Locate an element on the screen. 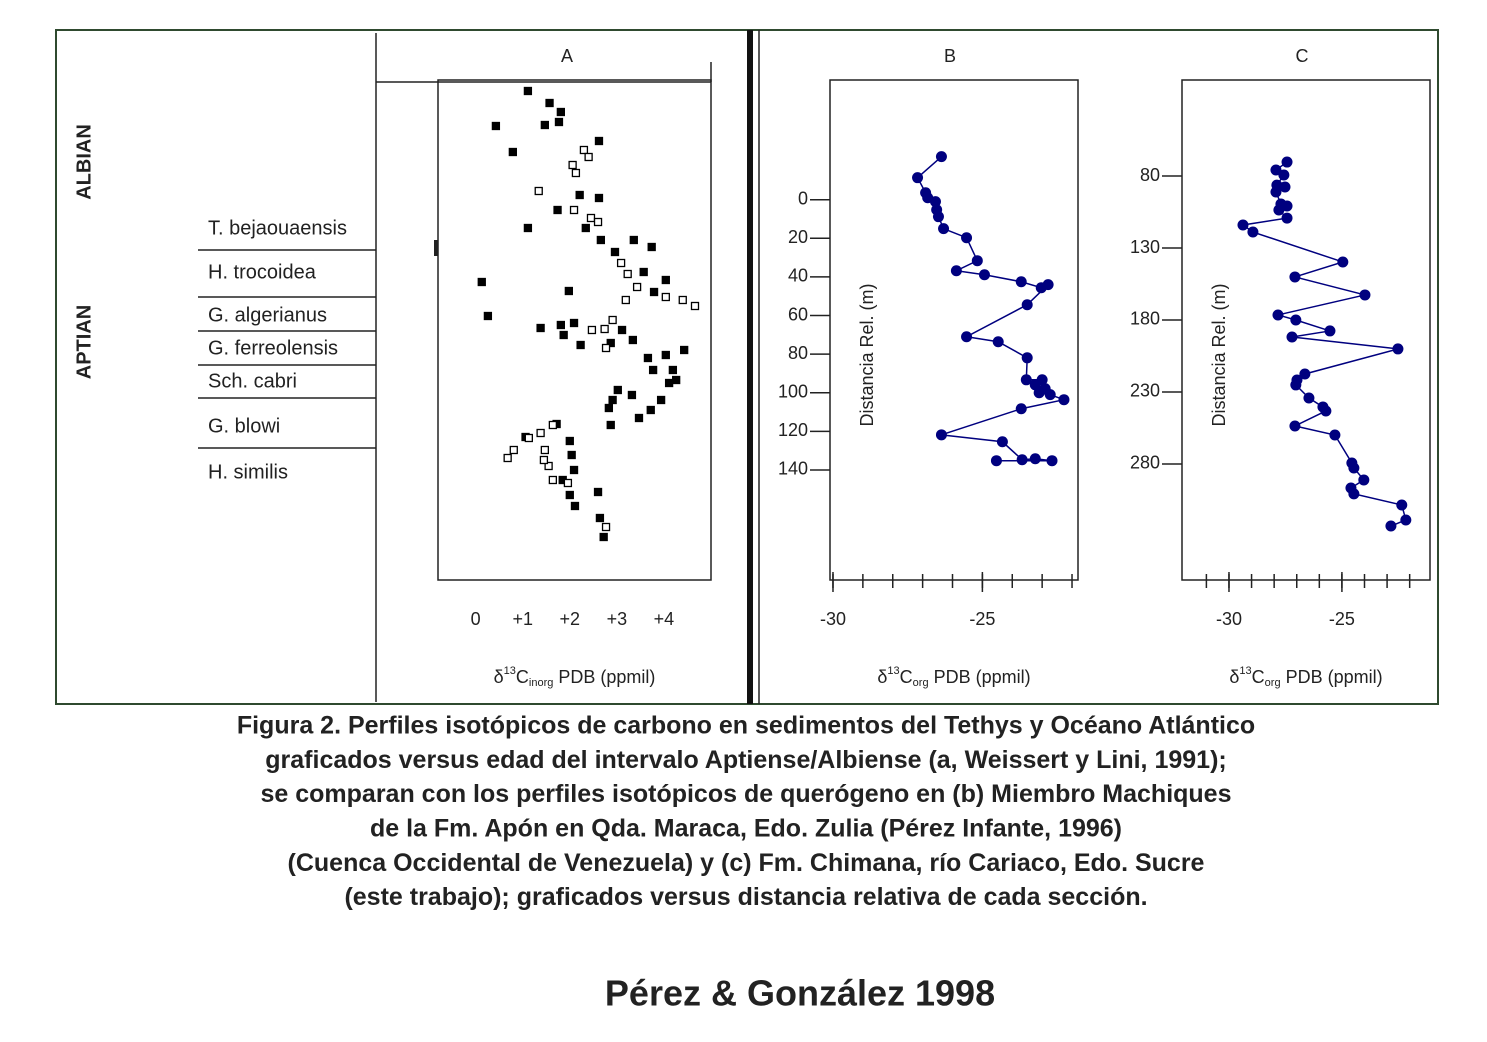  x-tick-label: 0 is located at coordinates (476, 619).